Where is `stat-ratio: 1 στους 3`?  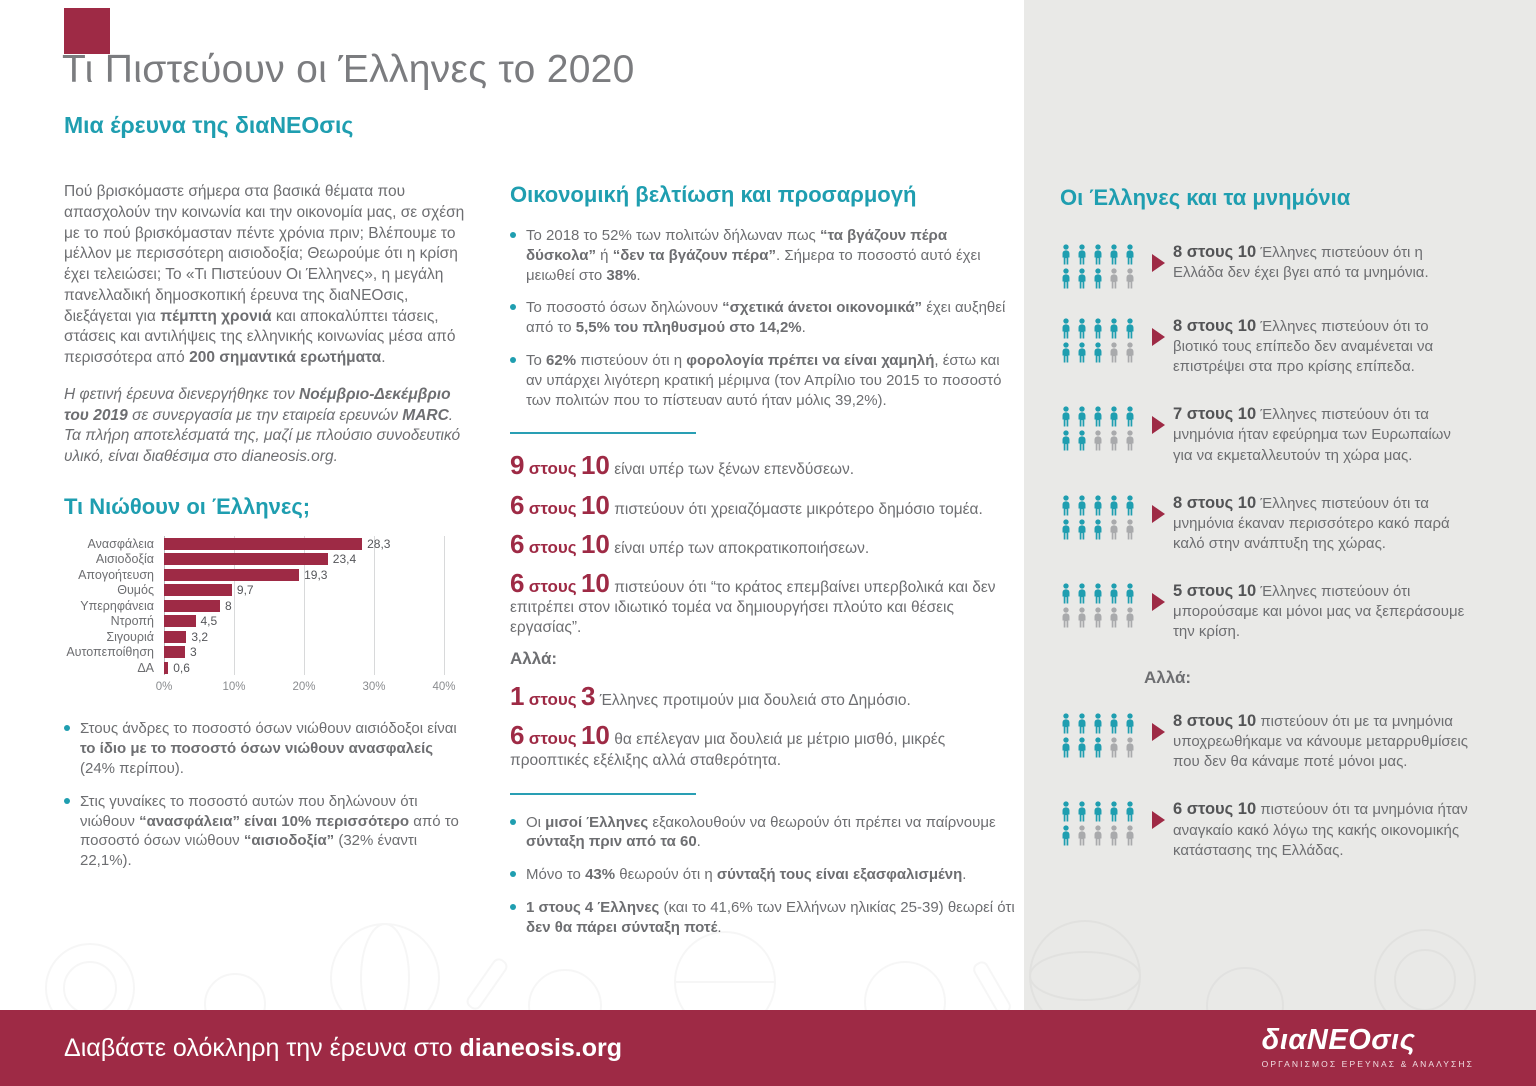
stat-ratio: 1 στους 3 is located at coordinates (553, 696).